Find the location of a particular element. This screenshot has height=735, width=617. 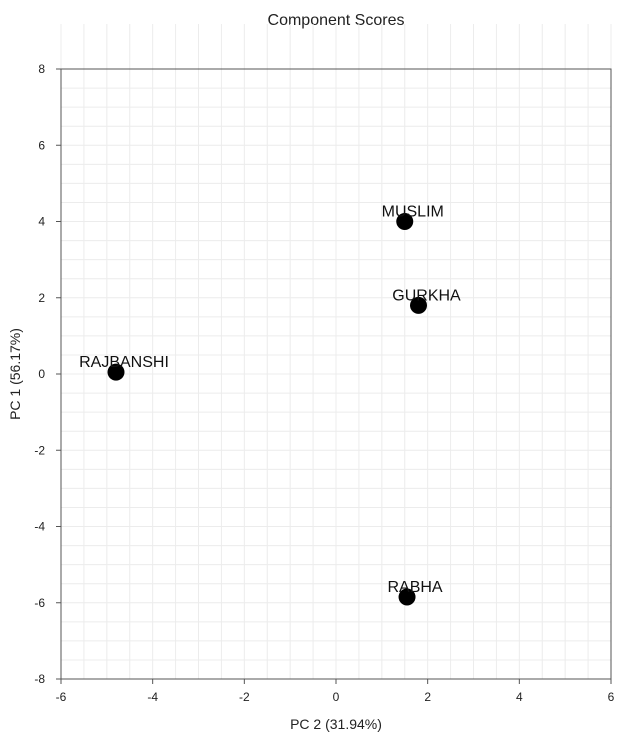

x-tick-label: -6 is located at coordinates (61, 697).